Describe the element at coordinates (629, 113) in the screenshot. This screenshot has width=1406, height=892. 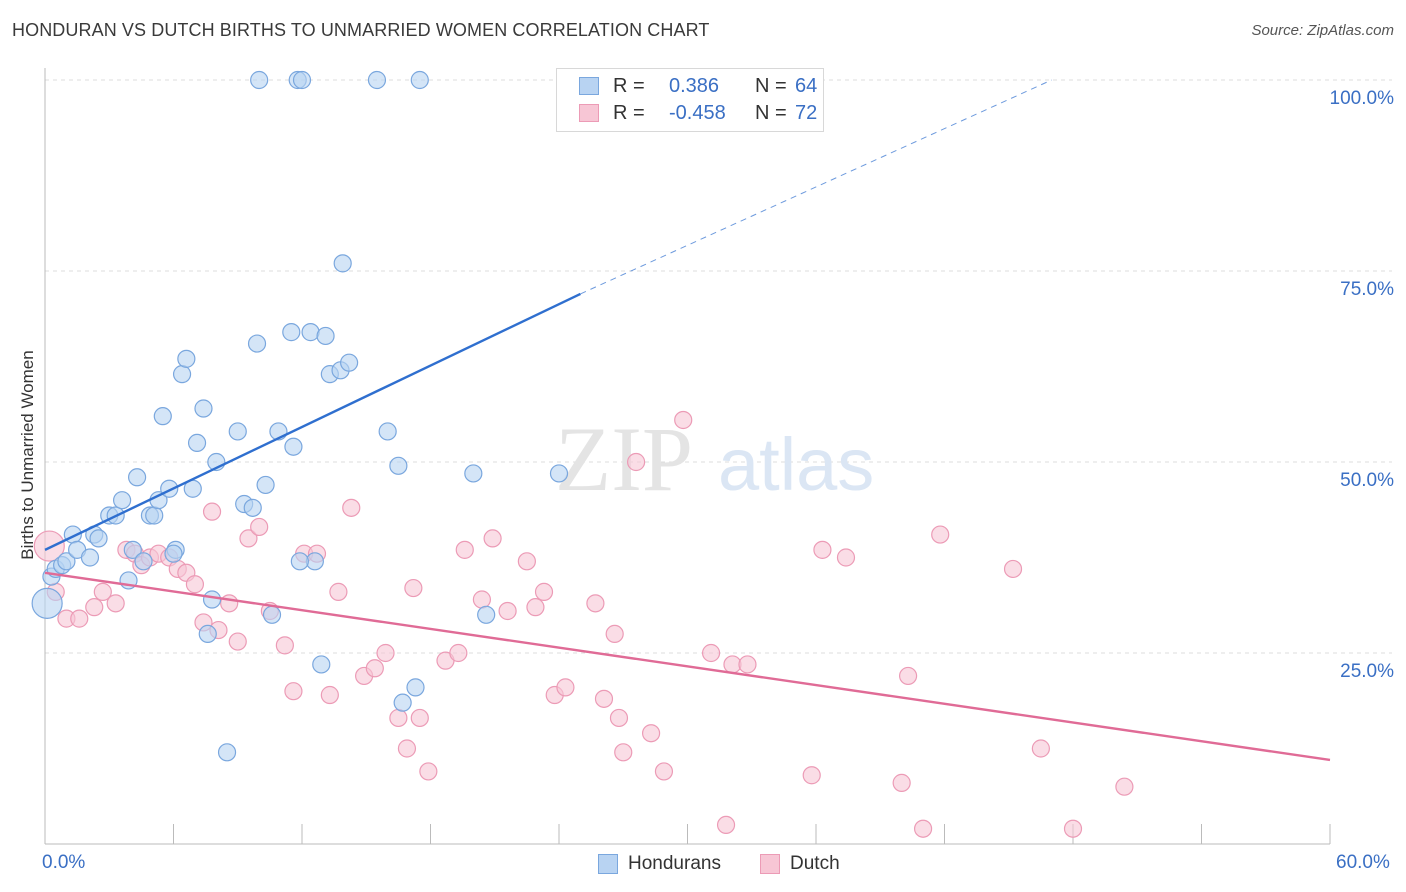
I see `r-label: R =` at that location.